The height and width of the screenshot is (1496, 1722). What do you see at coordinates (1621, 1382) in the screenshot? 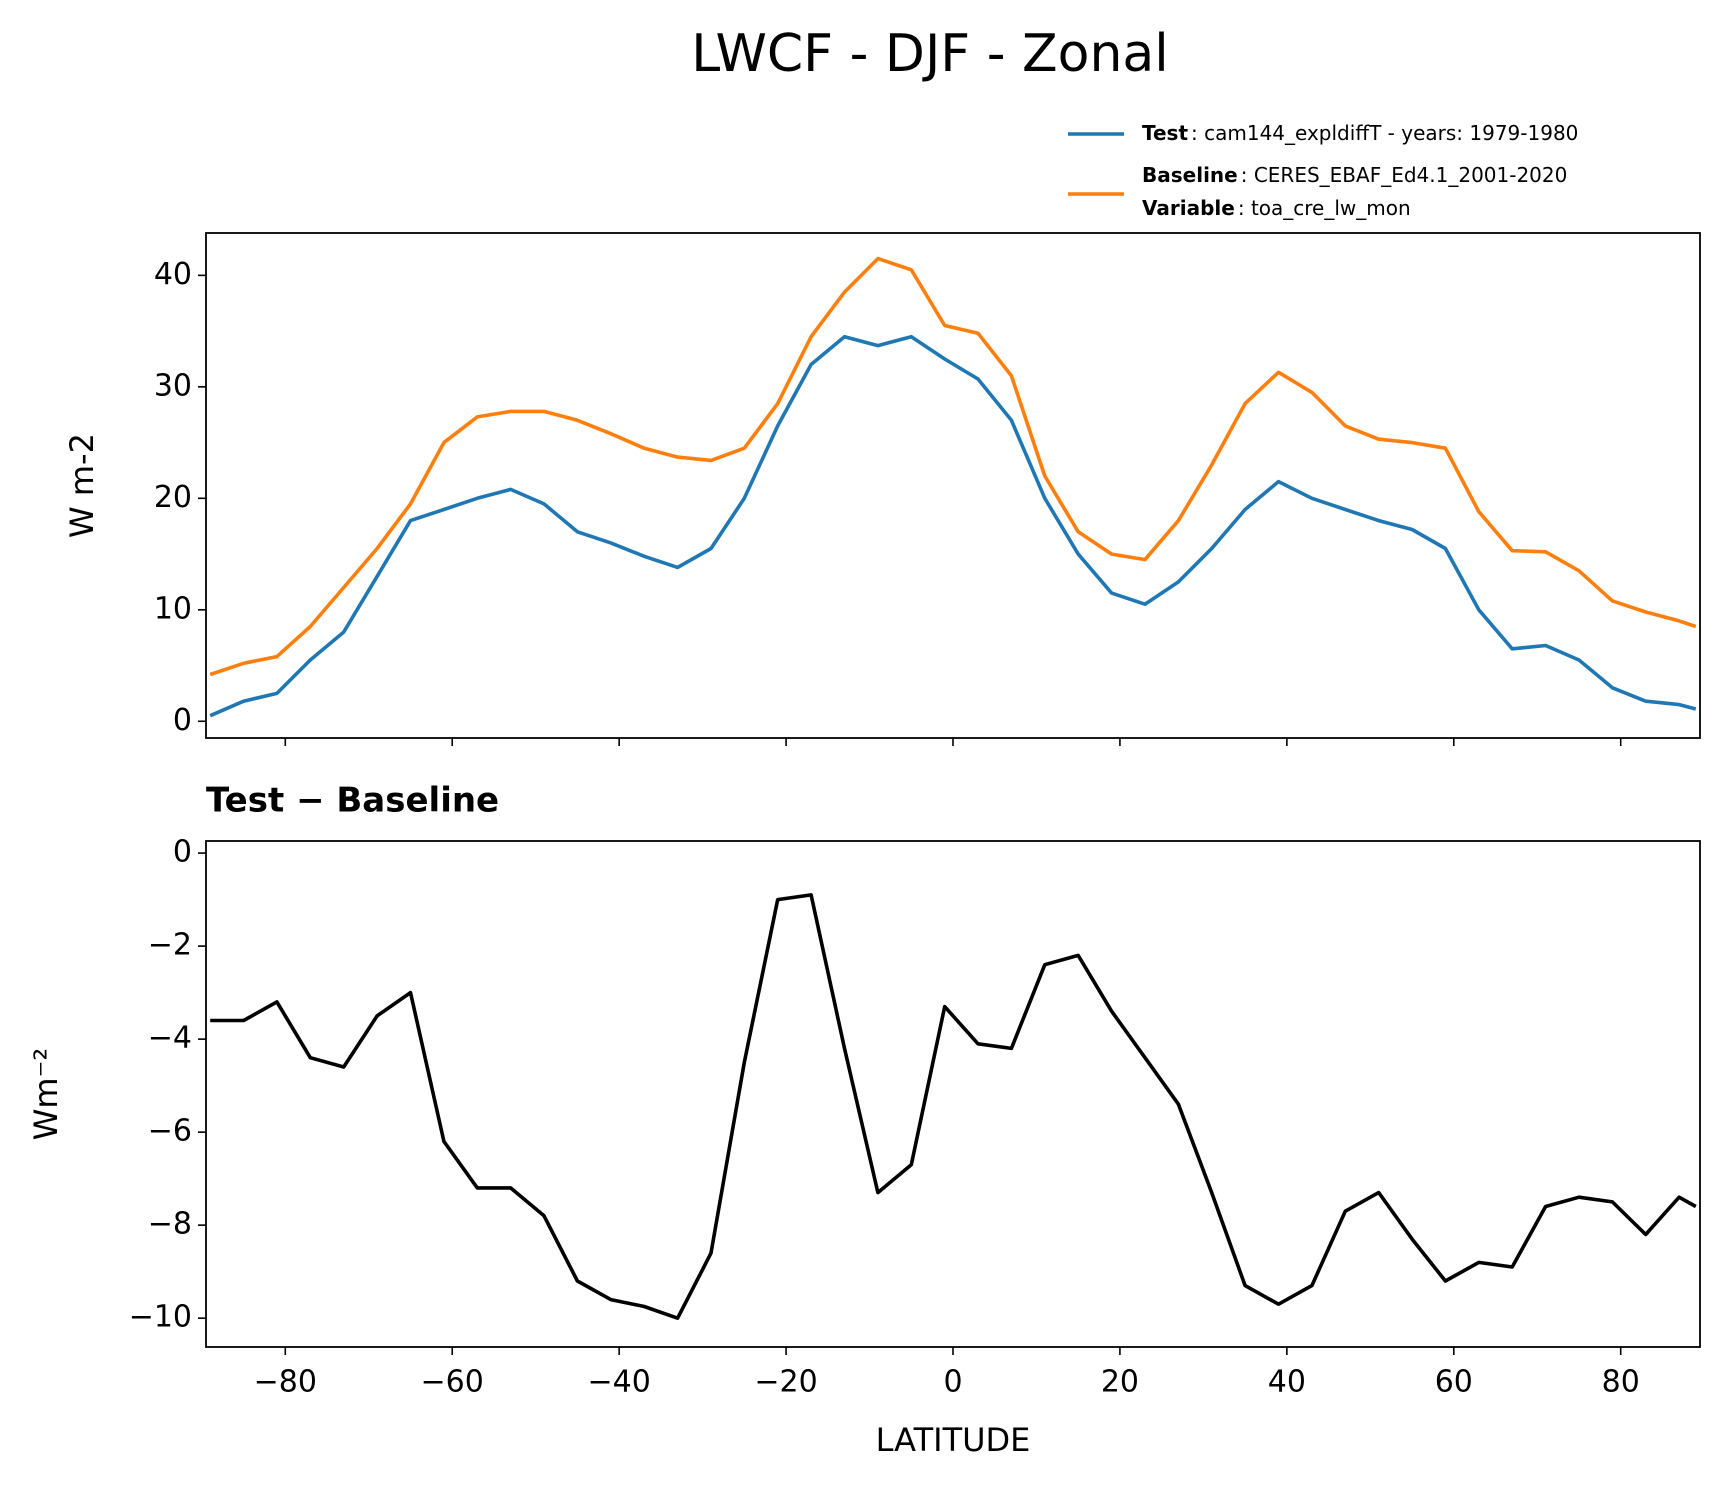
I see `x-tick-label: 80` at bounding box center [1621, 1382].